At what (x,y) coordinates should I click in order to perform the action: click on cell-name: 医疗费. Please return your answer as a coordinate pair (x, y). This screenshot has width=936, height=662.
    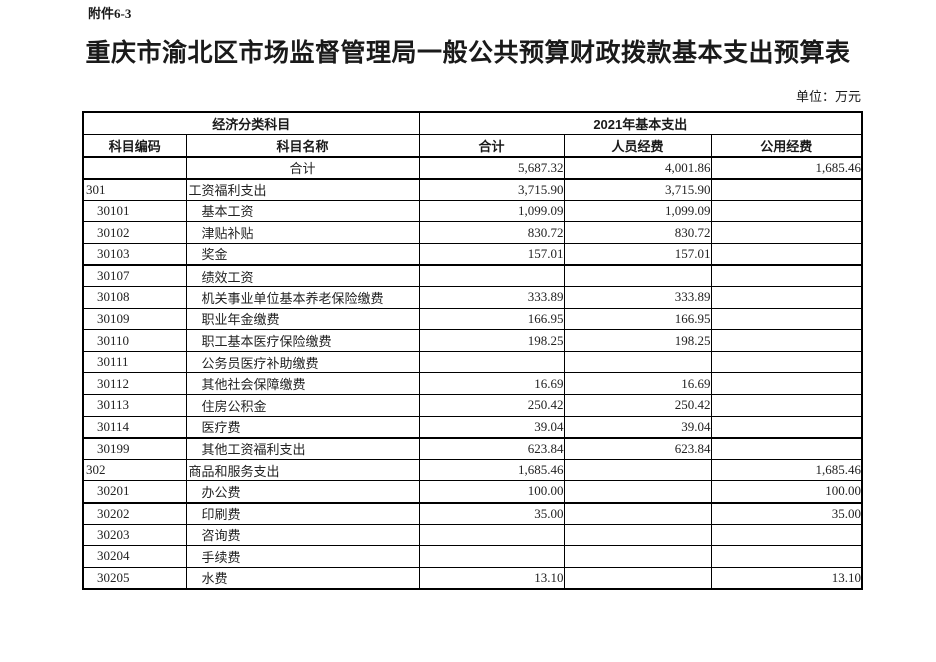
    Looking at the image, I should click on (302, 427).